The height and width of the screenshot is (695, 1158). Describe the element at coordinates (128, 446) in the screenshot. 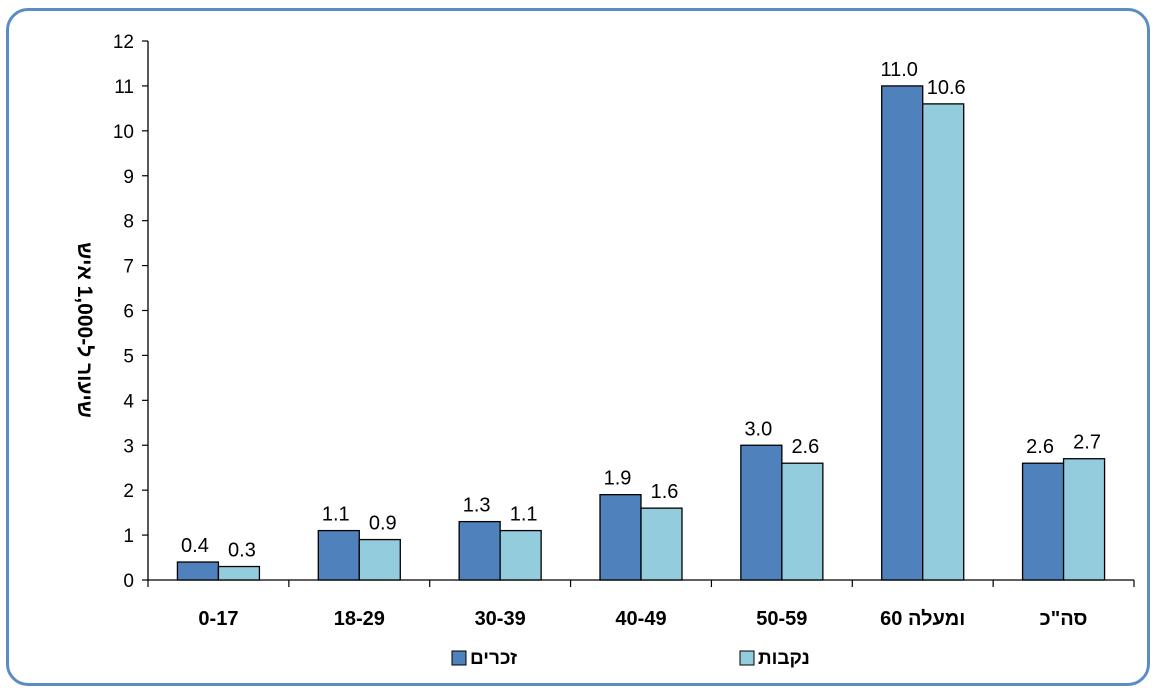

I see `y-tick-label: 3` at that location.